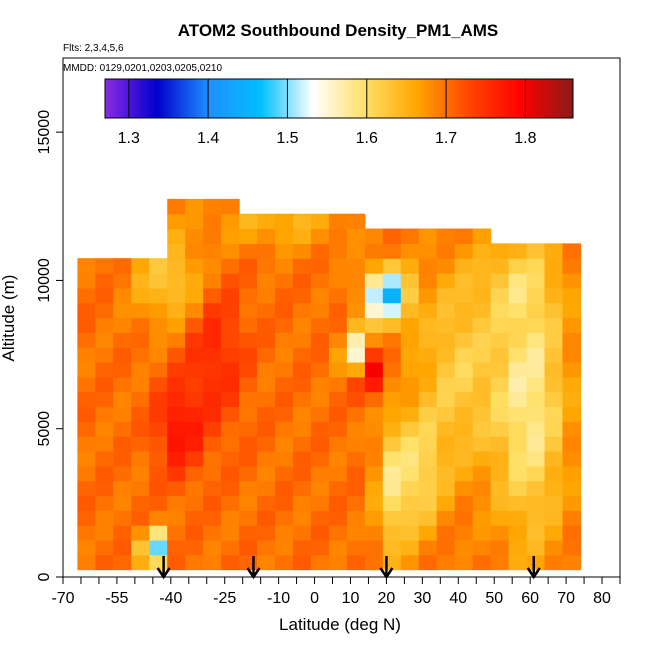 The height and width of the screenshot is (650, 650). What do you see at coordinates (566, 598) in the screenshot?
I see `x-tick-label: 70` at bounding box center [566, 598].